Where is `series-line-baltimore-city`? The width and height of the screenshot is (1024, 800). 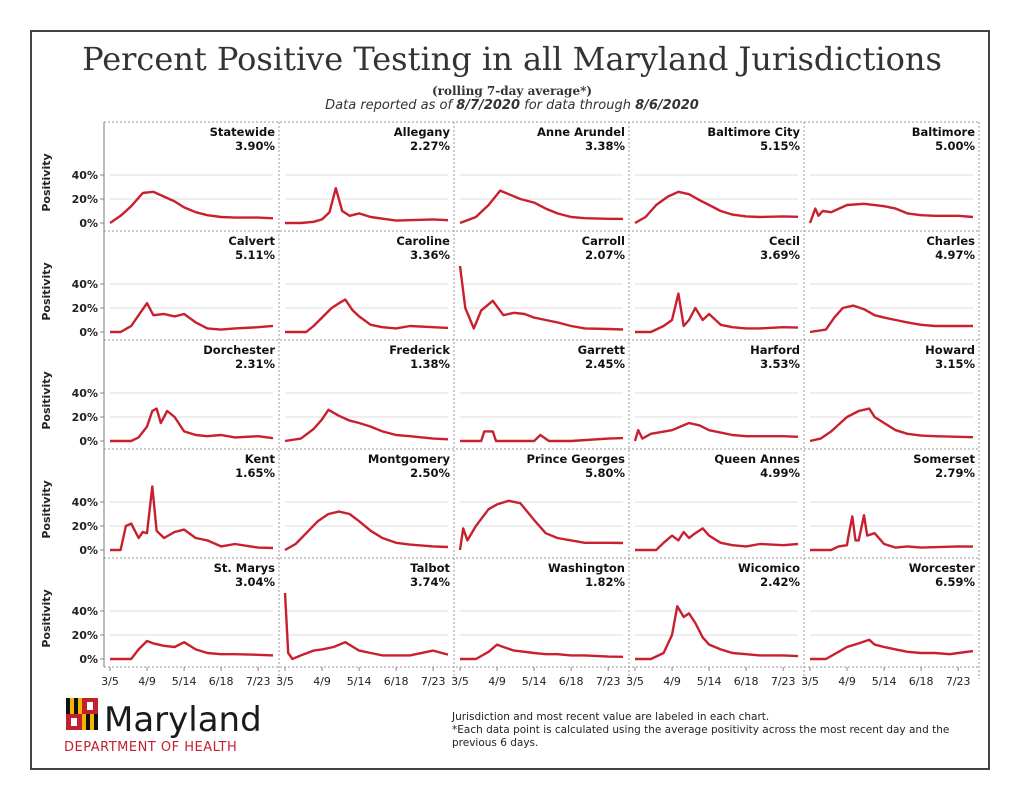
series-line-baltimore-city is located at coordinates (716, 207).